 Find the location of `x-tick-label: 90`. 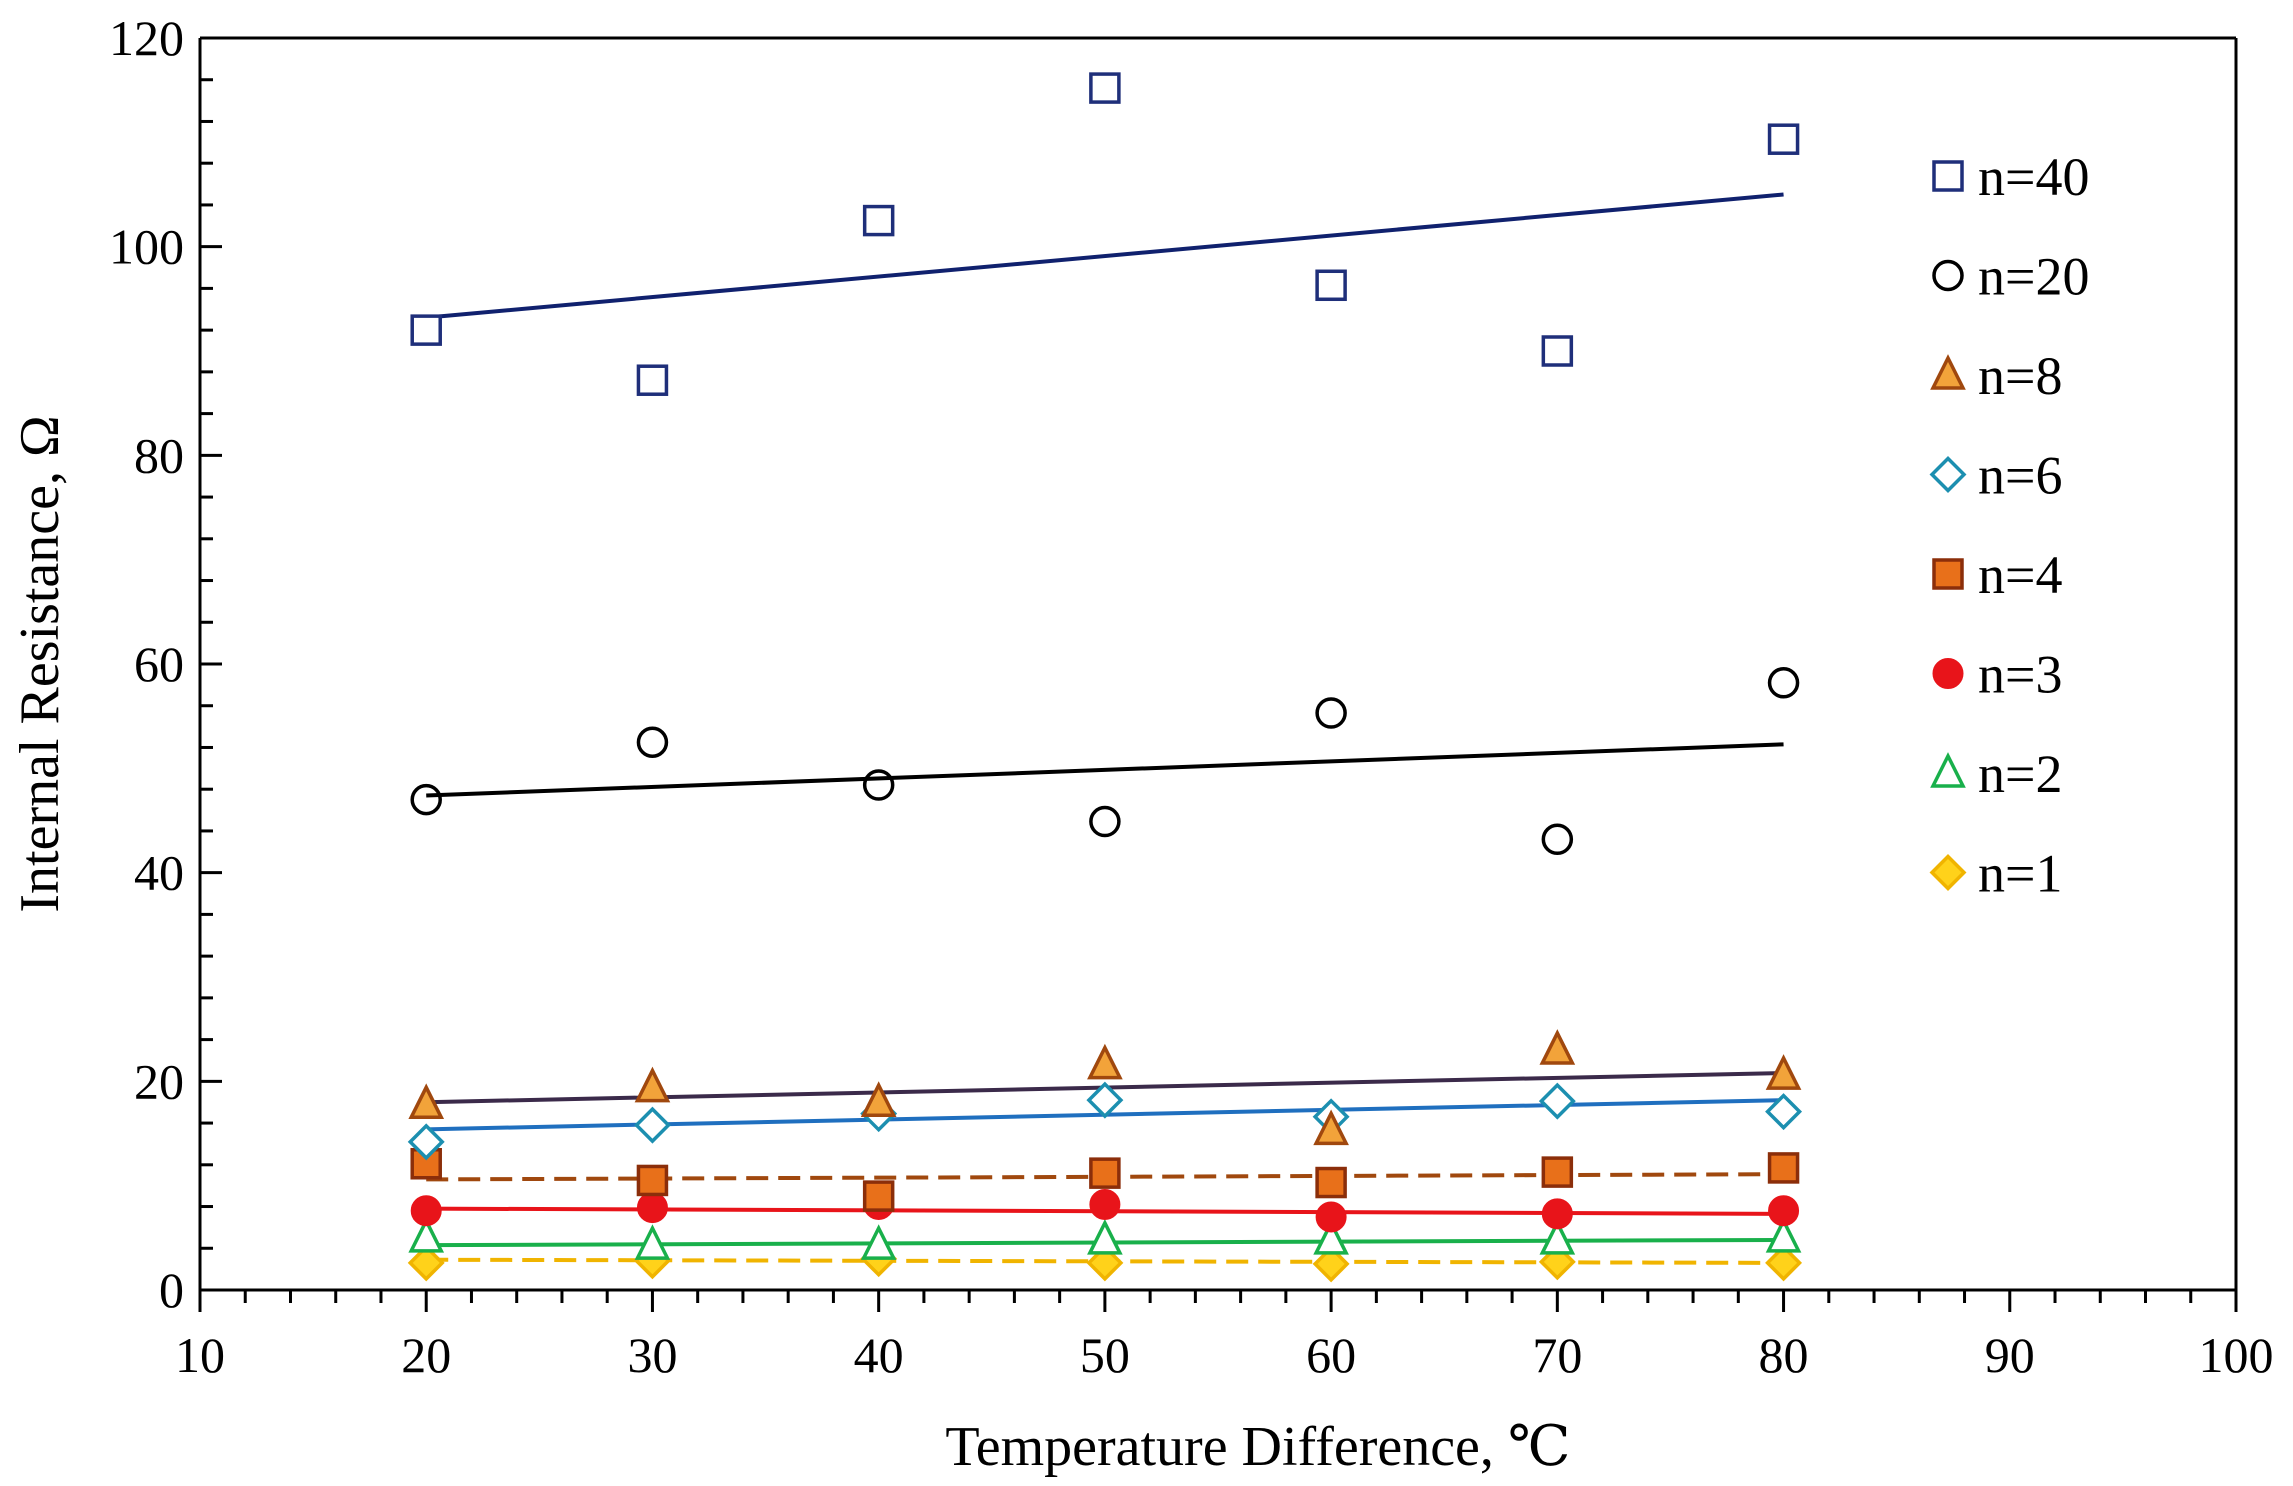

x-tick-label: 90 is located at coordinates (2010, 1355).